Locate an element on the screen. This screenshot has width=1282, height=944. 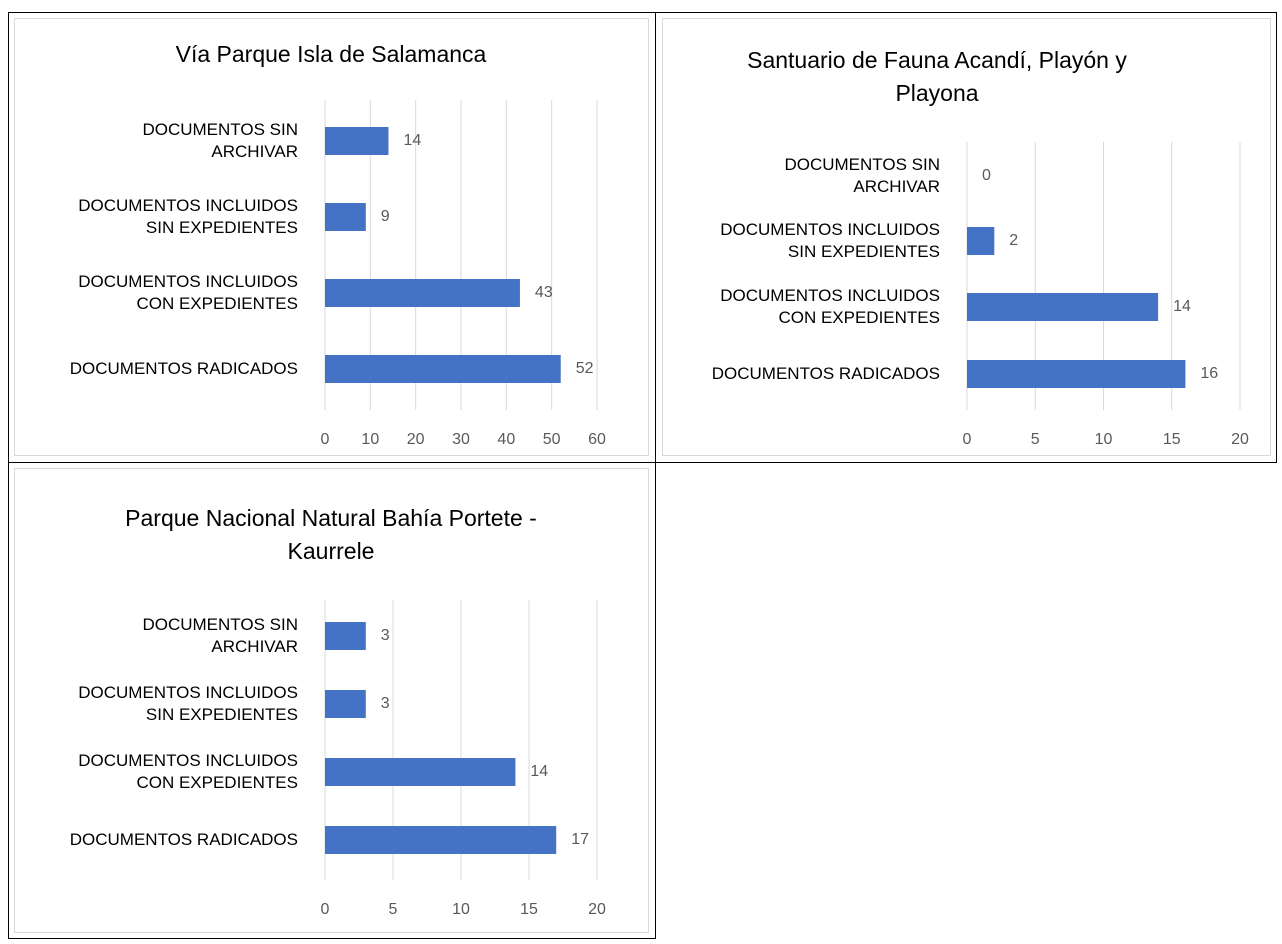
chart-title: Vía Parque Isla de Salamanca is located at coordinates (331, 54).